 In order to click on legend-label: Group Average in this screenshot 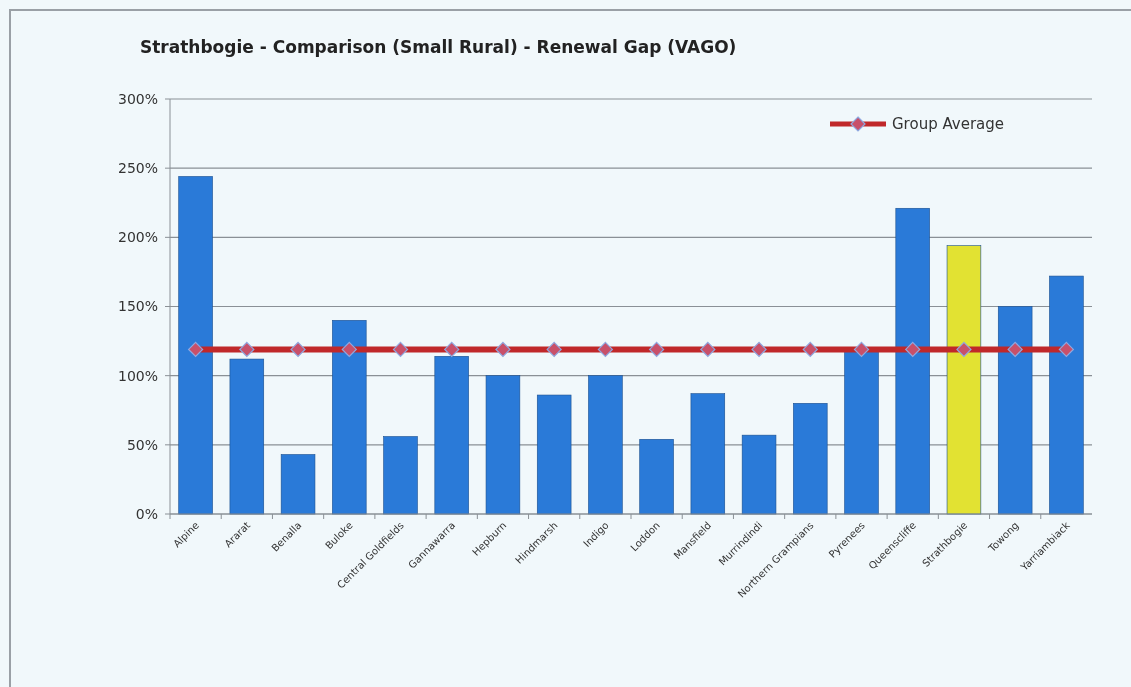, I will do `click(948, 124)`.